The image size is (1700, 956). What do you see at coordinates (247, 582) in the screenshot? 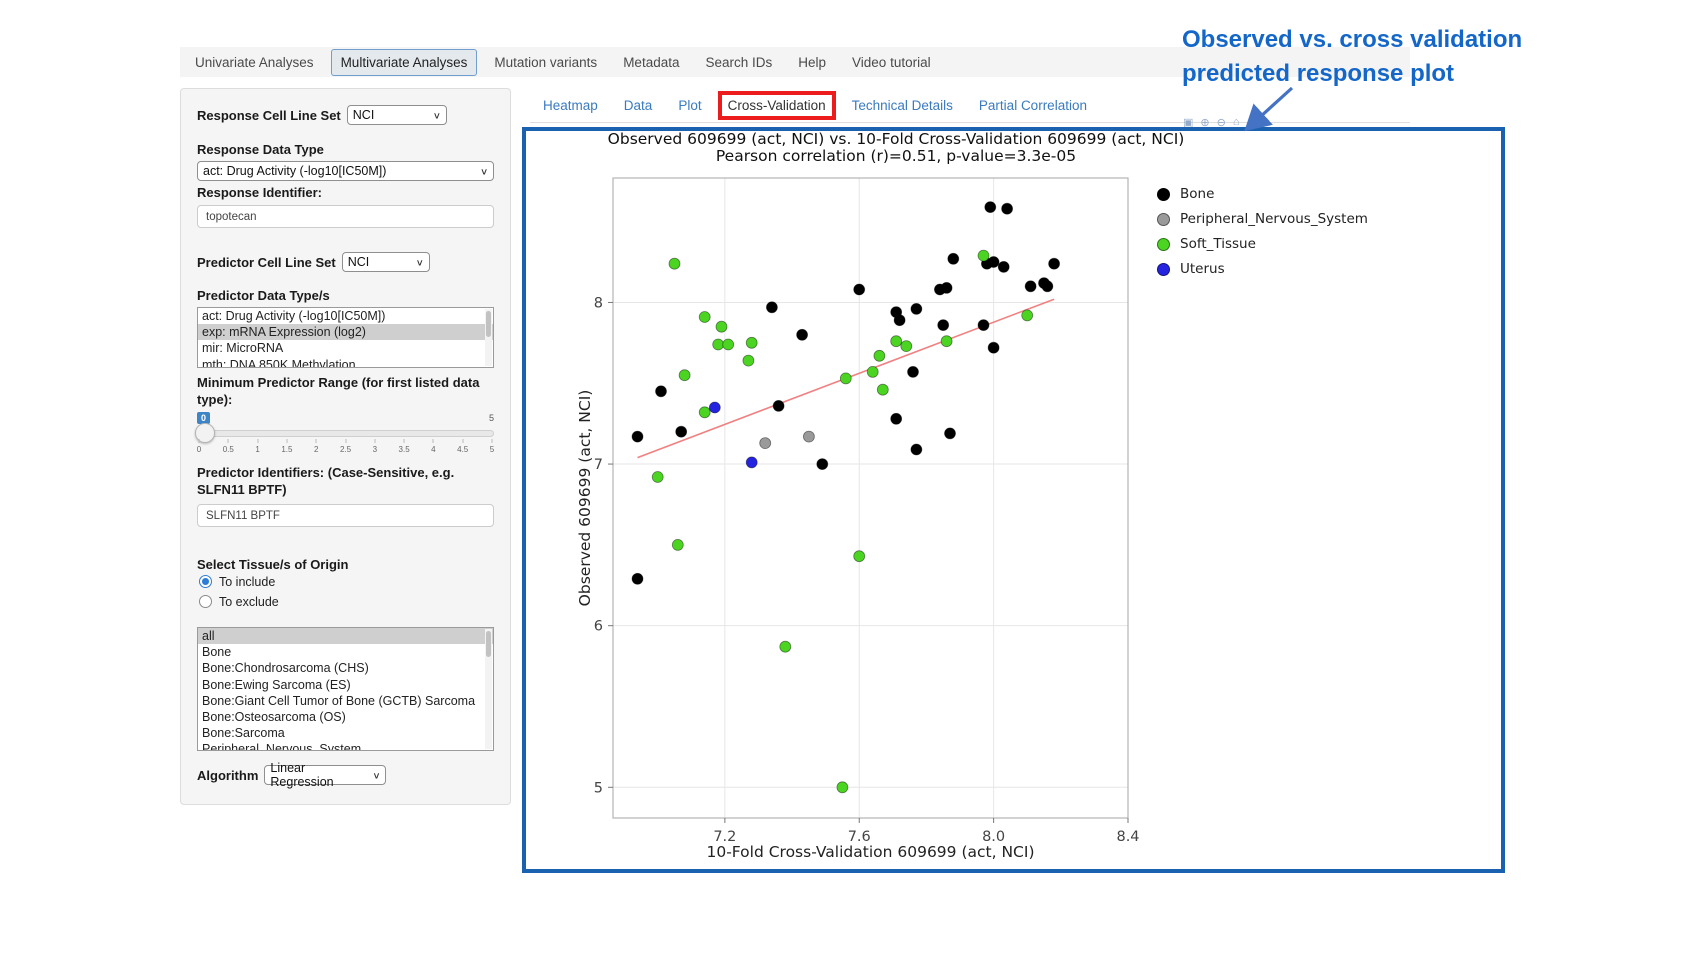
I see `radio-to-include-label: To include` at bounding box center [247, 582].